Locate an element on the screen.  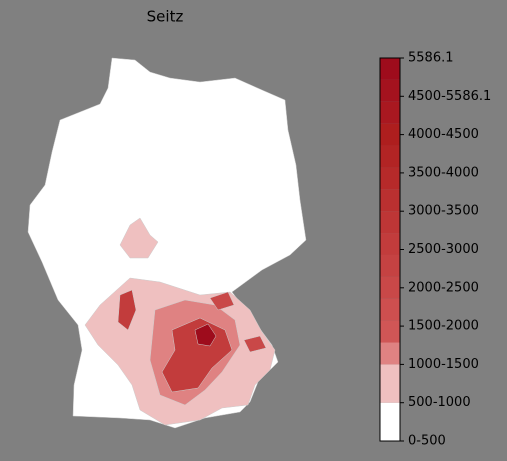
colorbar-tick-label: 5586.1 is located at coordinates (431, 58).